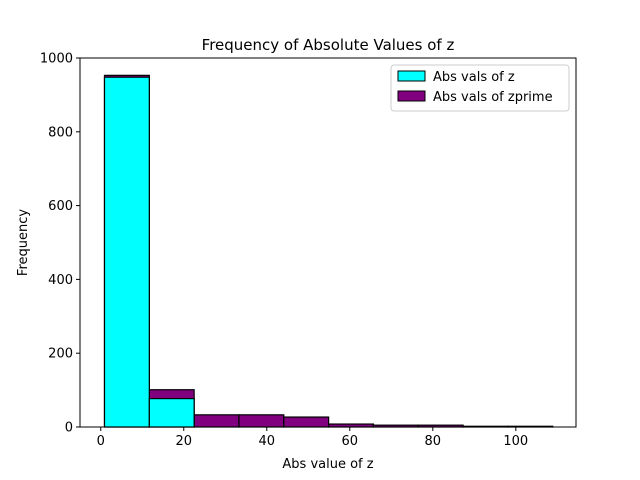 Image resolution: width=640 pixels, height=480 pixels. Describe the element at coordinates (60, 280) in the screenshot. I see `y-tick-label-2: 400` at that location.